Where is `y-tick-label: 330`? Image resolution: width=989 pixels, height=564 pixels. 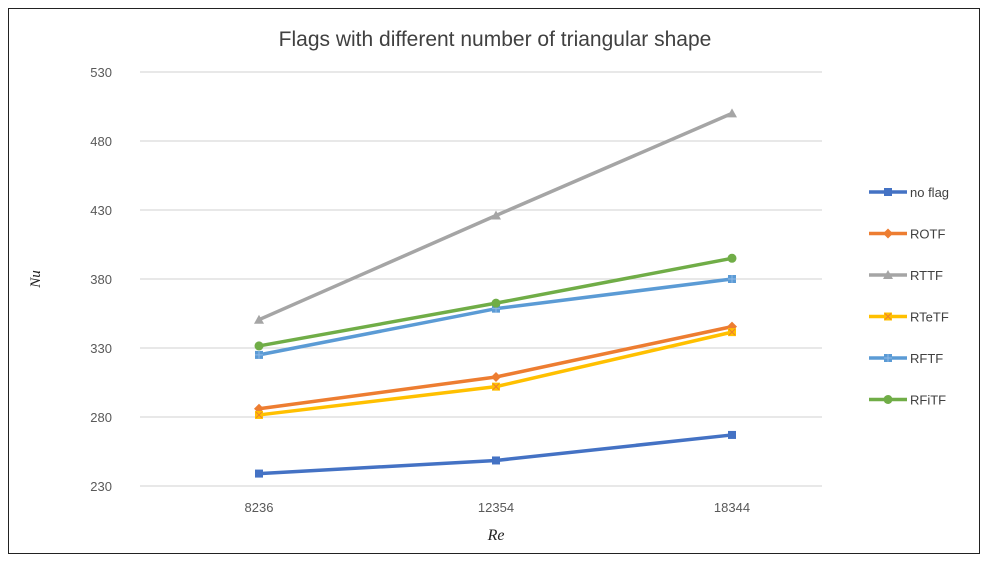 y-tick-label: 330 is located at coordinates (101, 348).